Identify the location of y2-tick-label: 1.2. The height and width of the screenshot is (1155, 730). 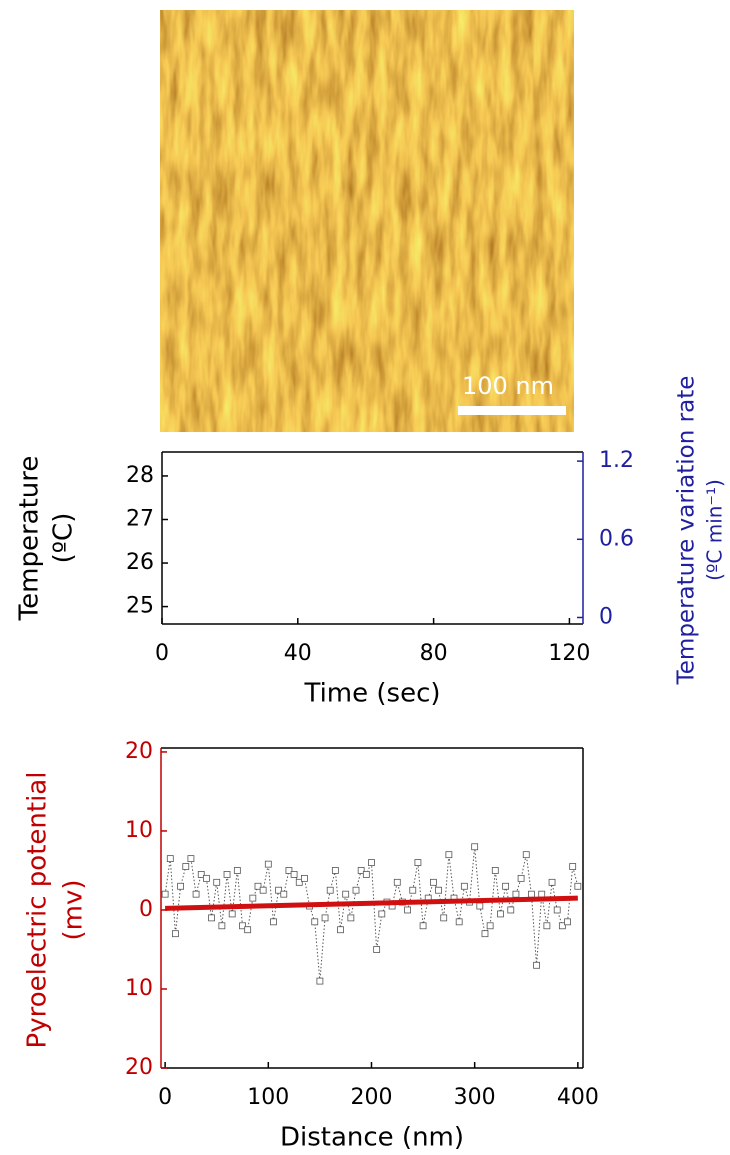
(616, 460).